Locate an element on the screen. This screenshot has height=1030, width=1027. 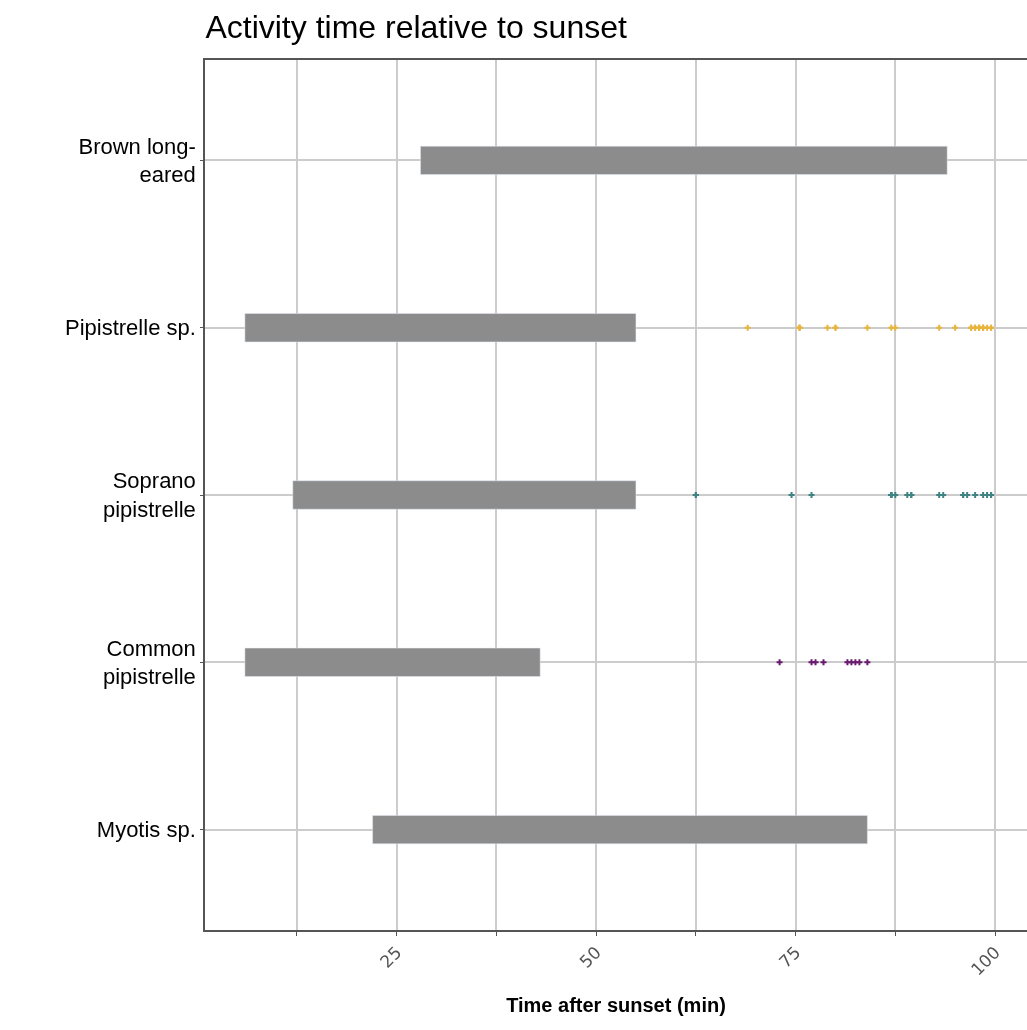
y-tick-label: Common pipistrelle is located at coordinates (149, 662).